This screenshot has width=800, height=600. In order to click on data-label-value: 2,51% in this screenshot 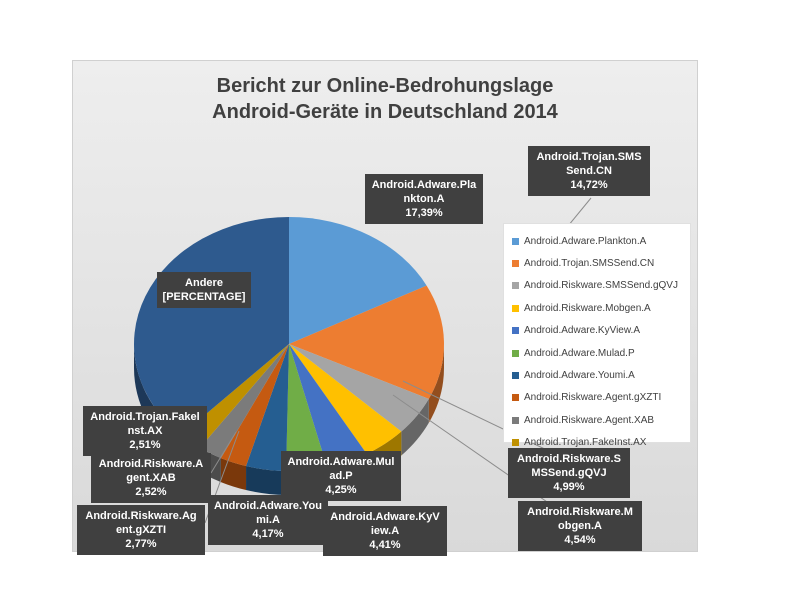, I will do `click(145, 445)`.